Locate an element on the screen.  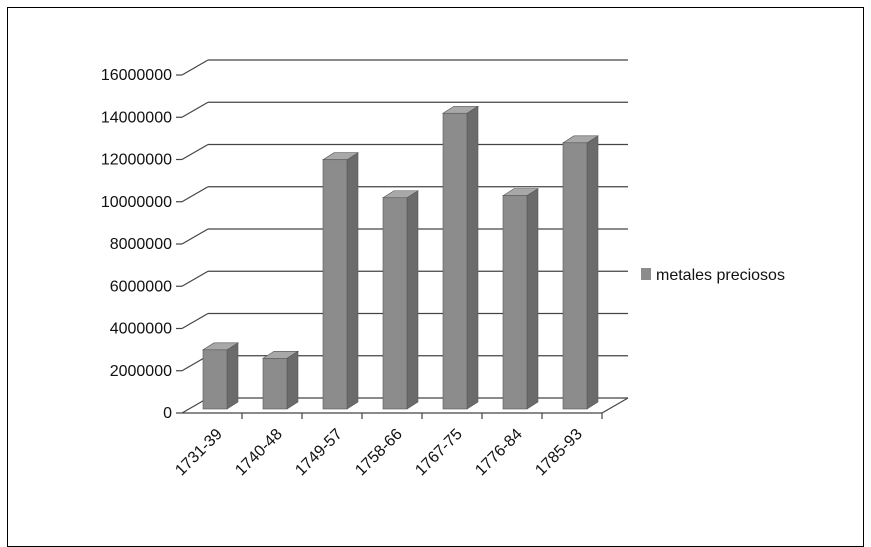
y-tick-label: 6000000 is located at coordinates (141, 286).